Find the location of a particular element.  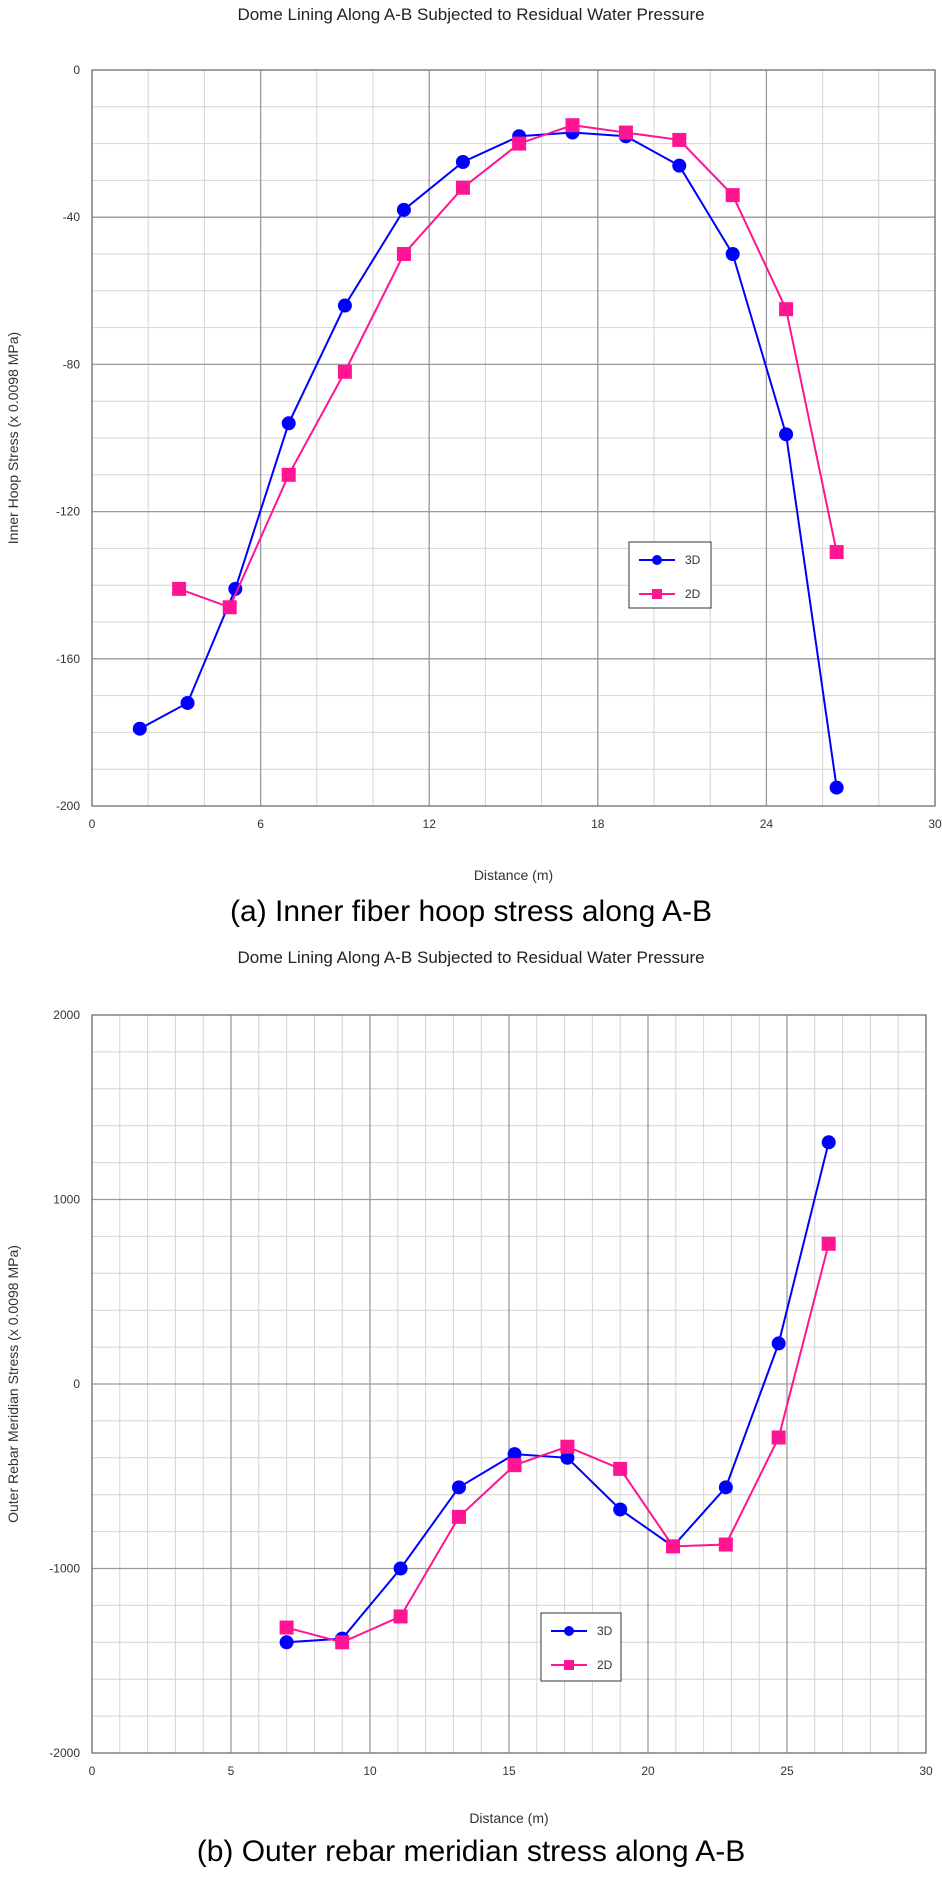

y-tick-label: -40 is located at coordinates (72, 217).